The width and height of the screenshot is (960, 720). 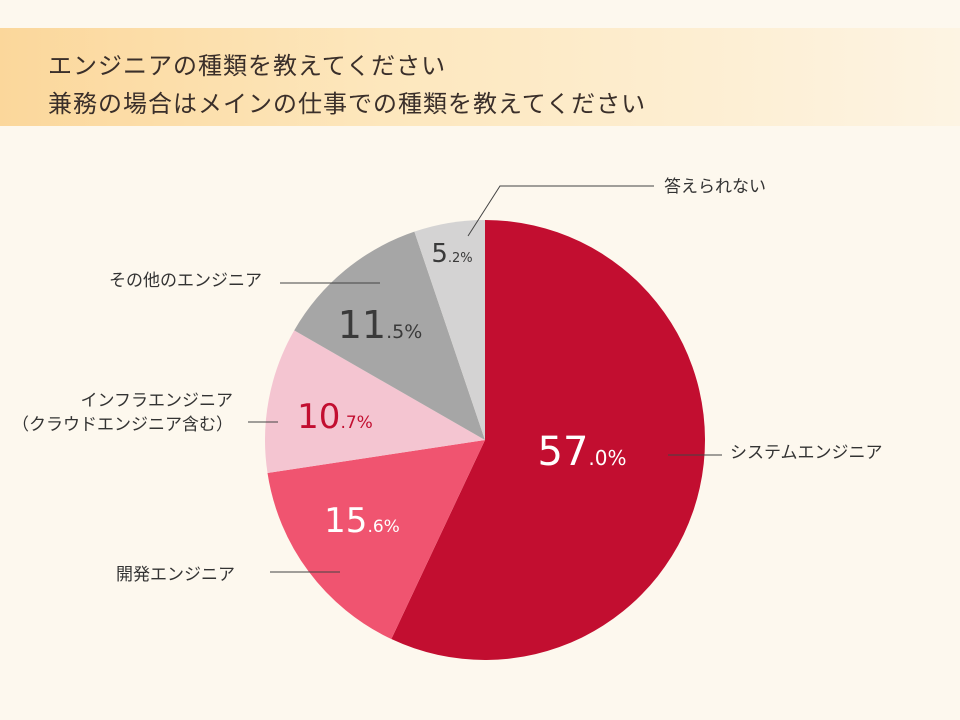 What do you see at coordinates (362, 521) in the screenshot?
I see `slice-value-label: 15.6%` at bounding box center [362, 521].